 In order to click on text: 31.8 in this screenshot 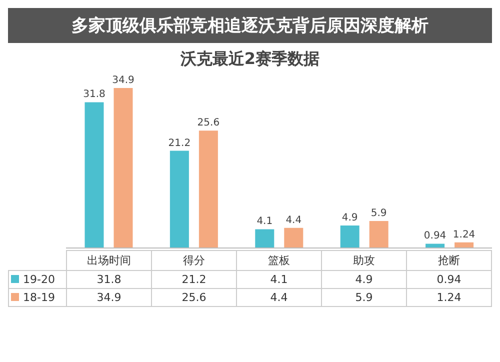, I will do `click(109, 279)`.